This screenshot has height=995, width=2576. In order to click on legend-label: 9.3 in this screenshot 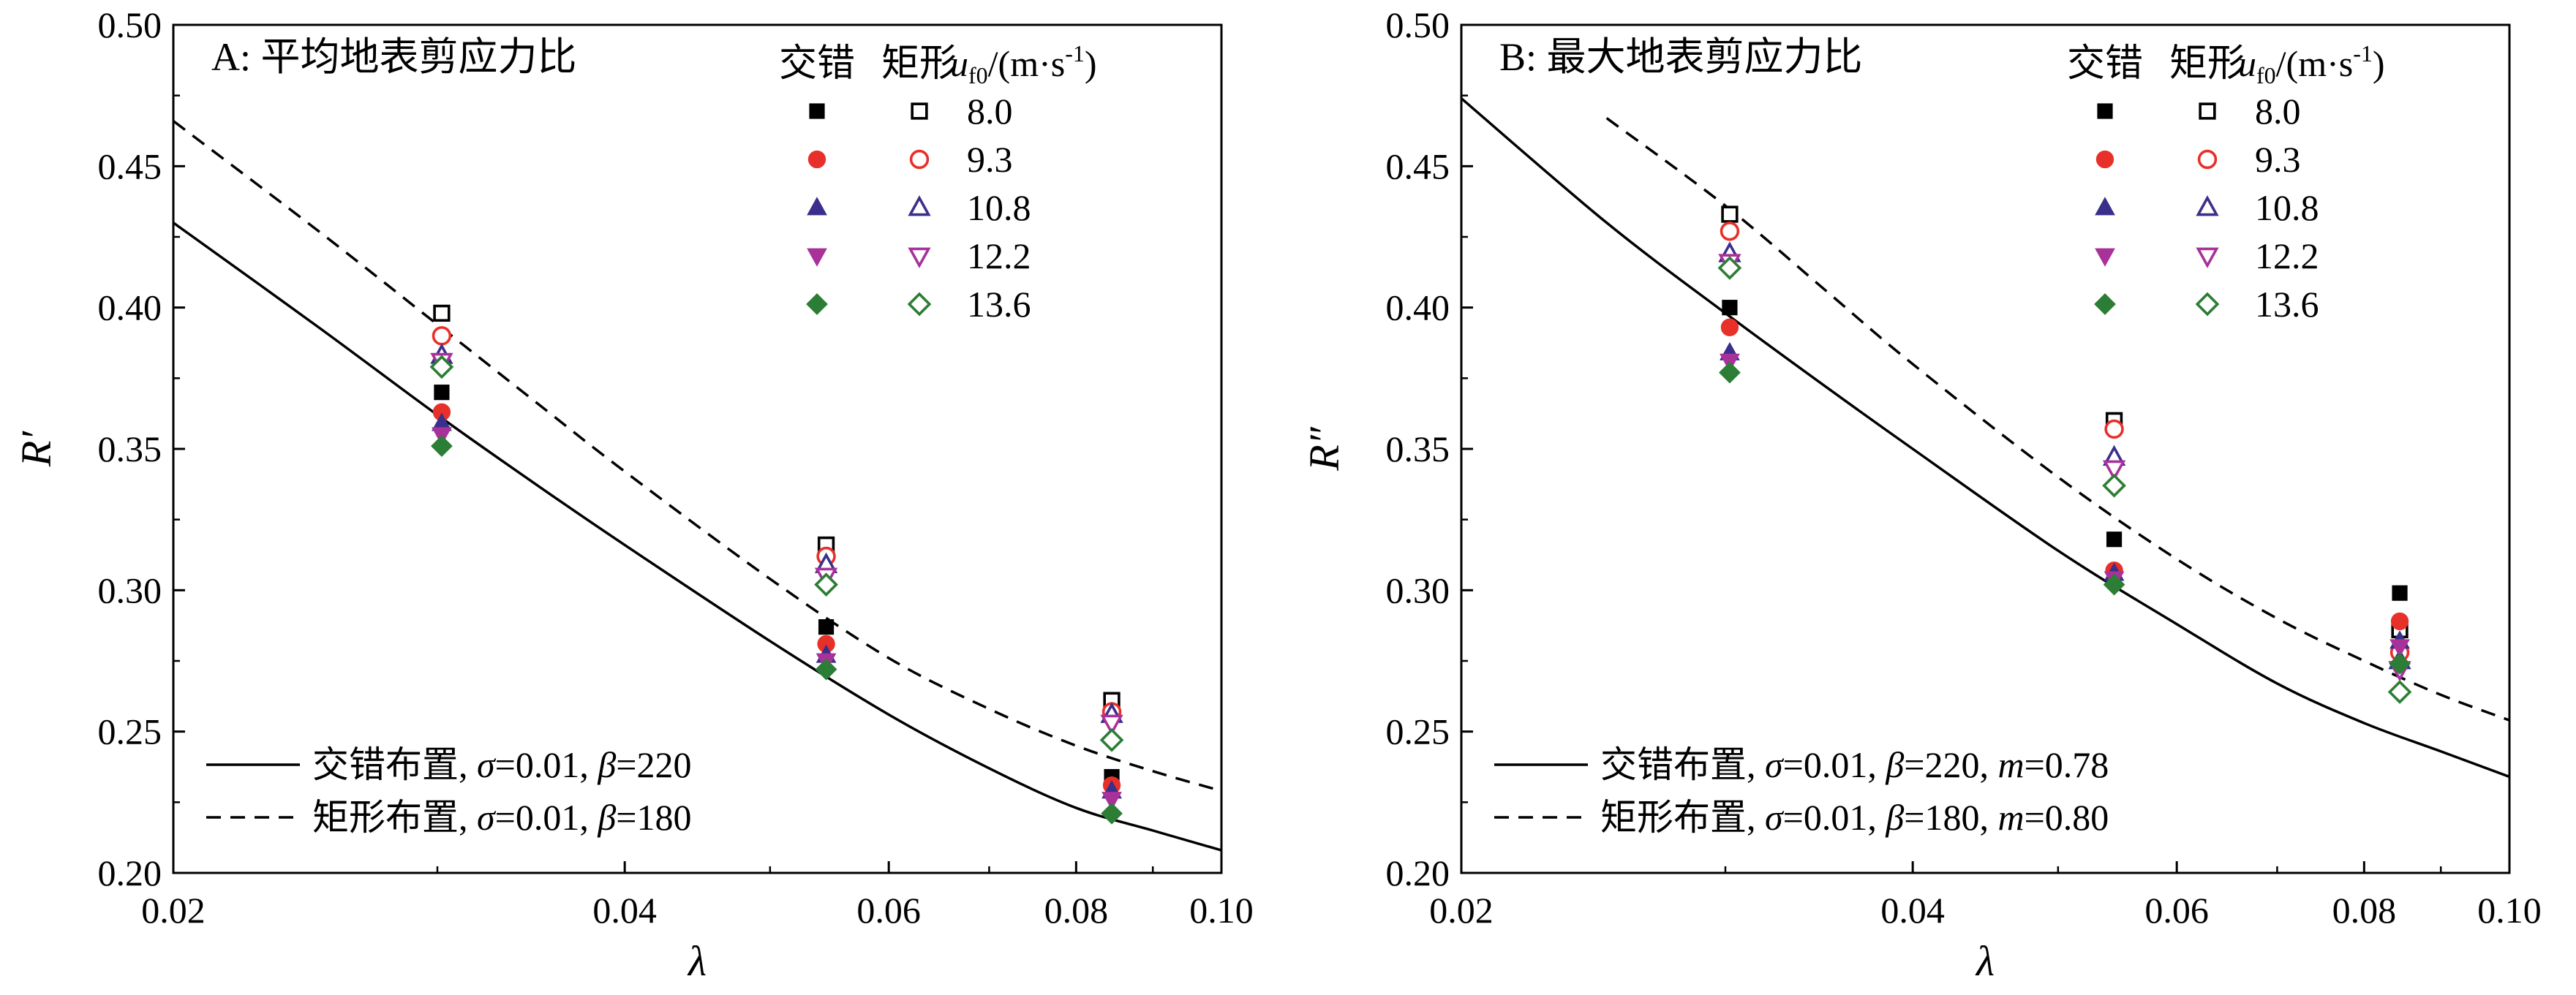, I will do `click(990, 159)`.